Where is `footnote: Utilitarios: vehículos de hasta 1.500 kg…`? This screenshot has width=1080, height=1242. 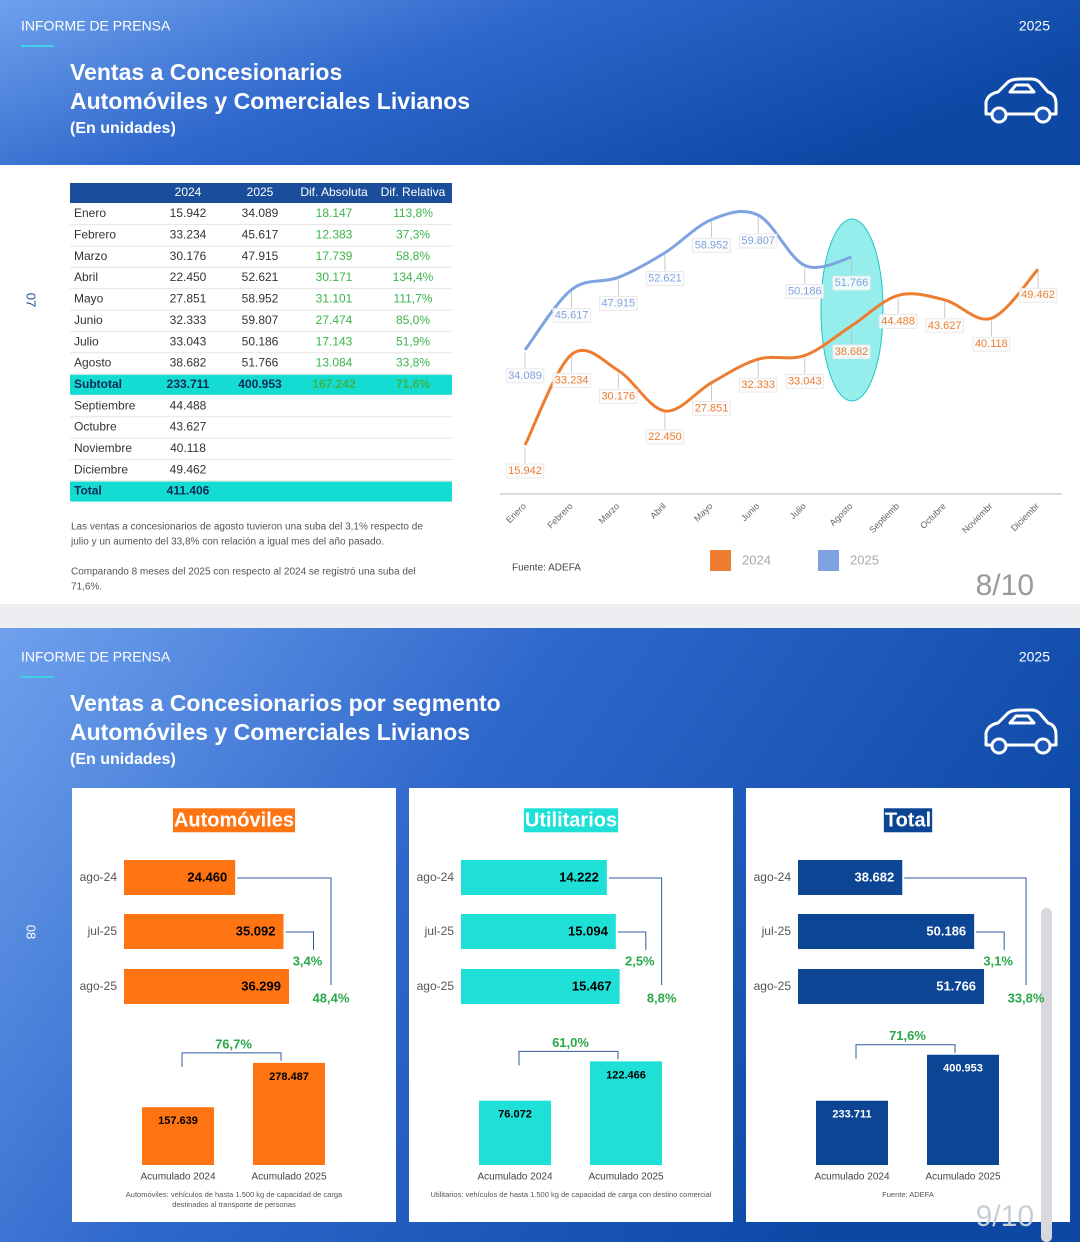
footnote: Utilitarios: vehículos de hasta 1.500 kg… is located at coordinates (571, 1194).